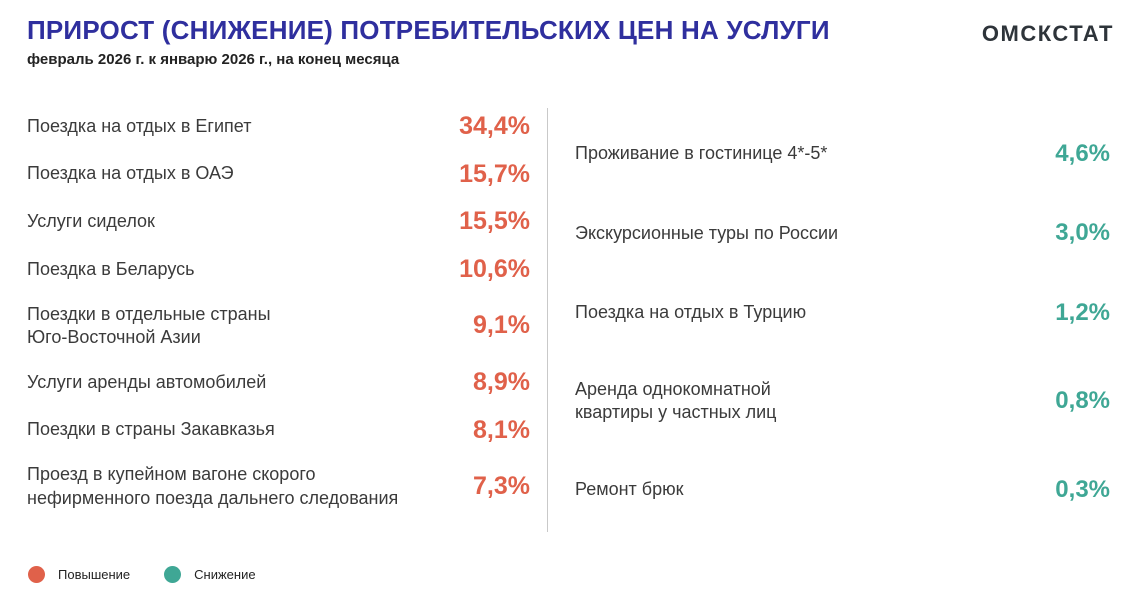  What do you see at coordinates (1082, 153) in the screenshot?
I see `service-value: 4,6%` at bounding box center [1082, 153].